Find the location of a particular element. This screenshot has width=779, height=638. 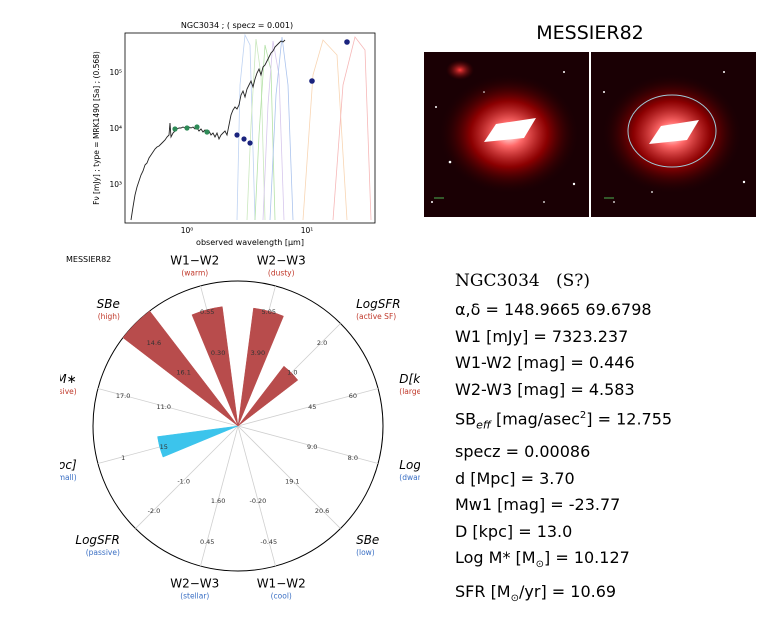

sfr-prefix: SFR [M is located at coordinates (483, 591).